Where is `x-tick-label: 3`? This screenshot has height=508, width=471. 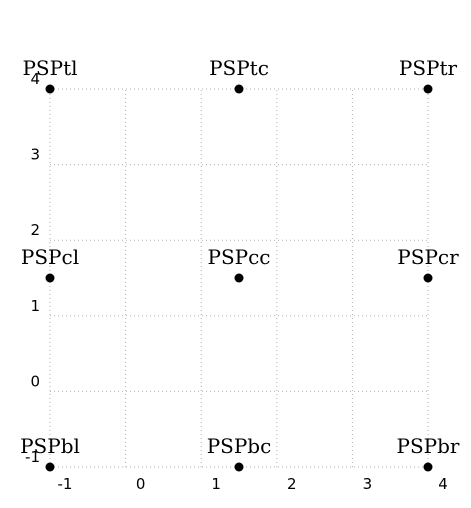 x-tick-label: 3 is located at coordinates (368, 484).